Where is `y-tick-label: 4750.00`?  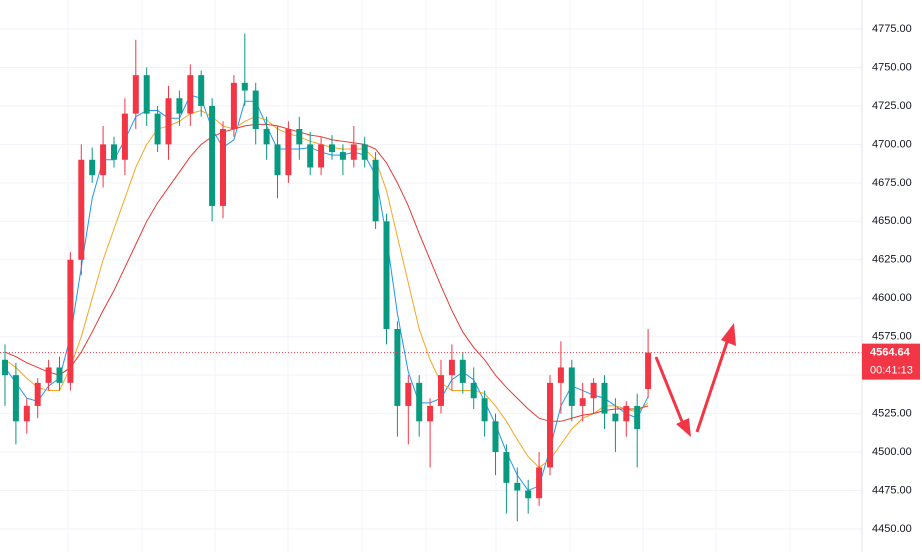 y-tick-label: 4750.00 is located at coordinates (892, 67).